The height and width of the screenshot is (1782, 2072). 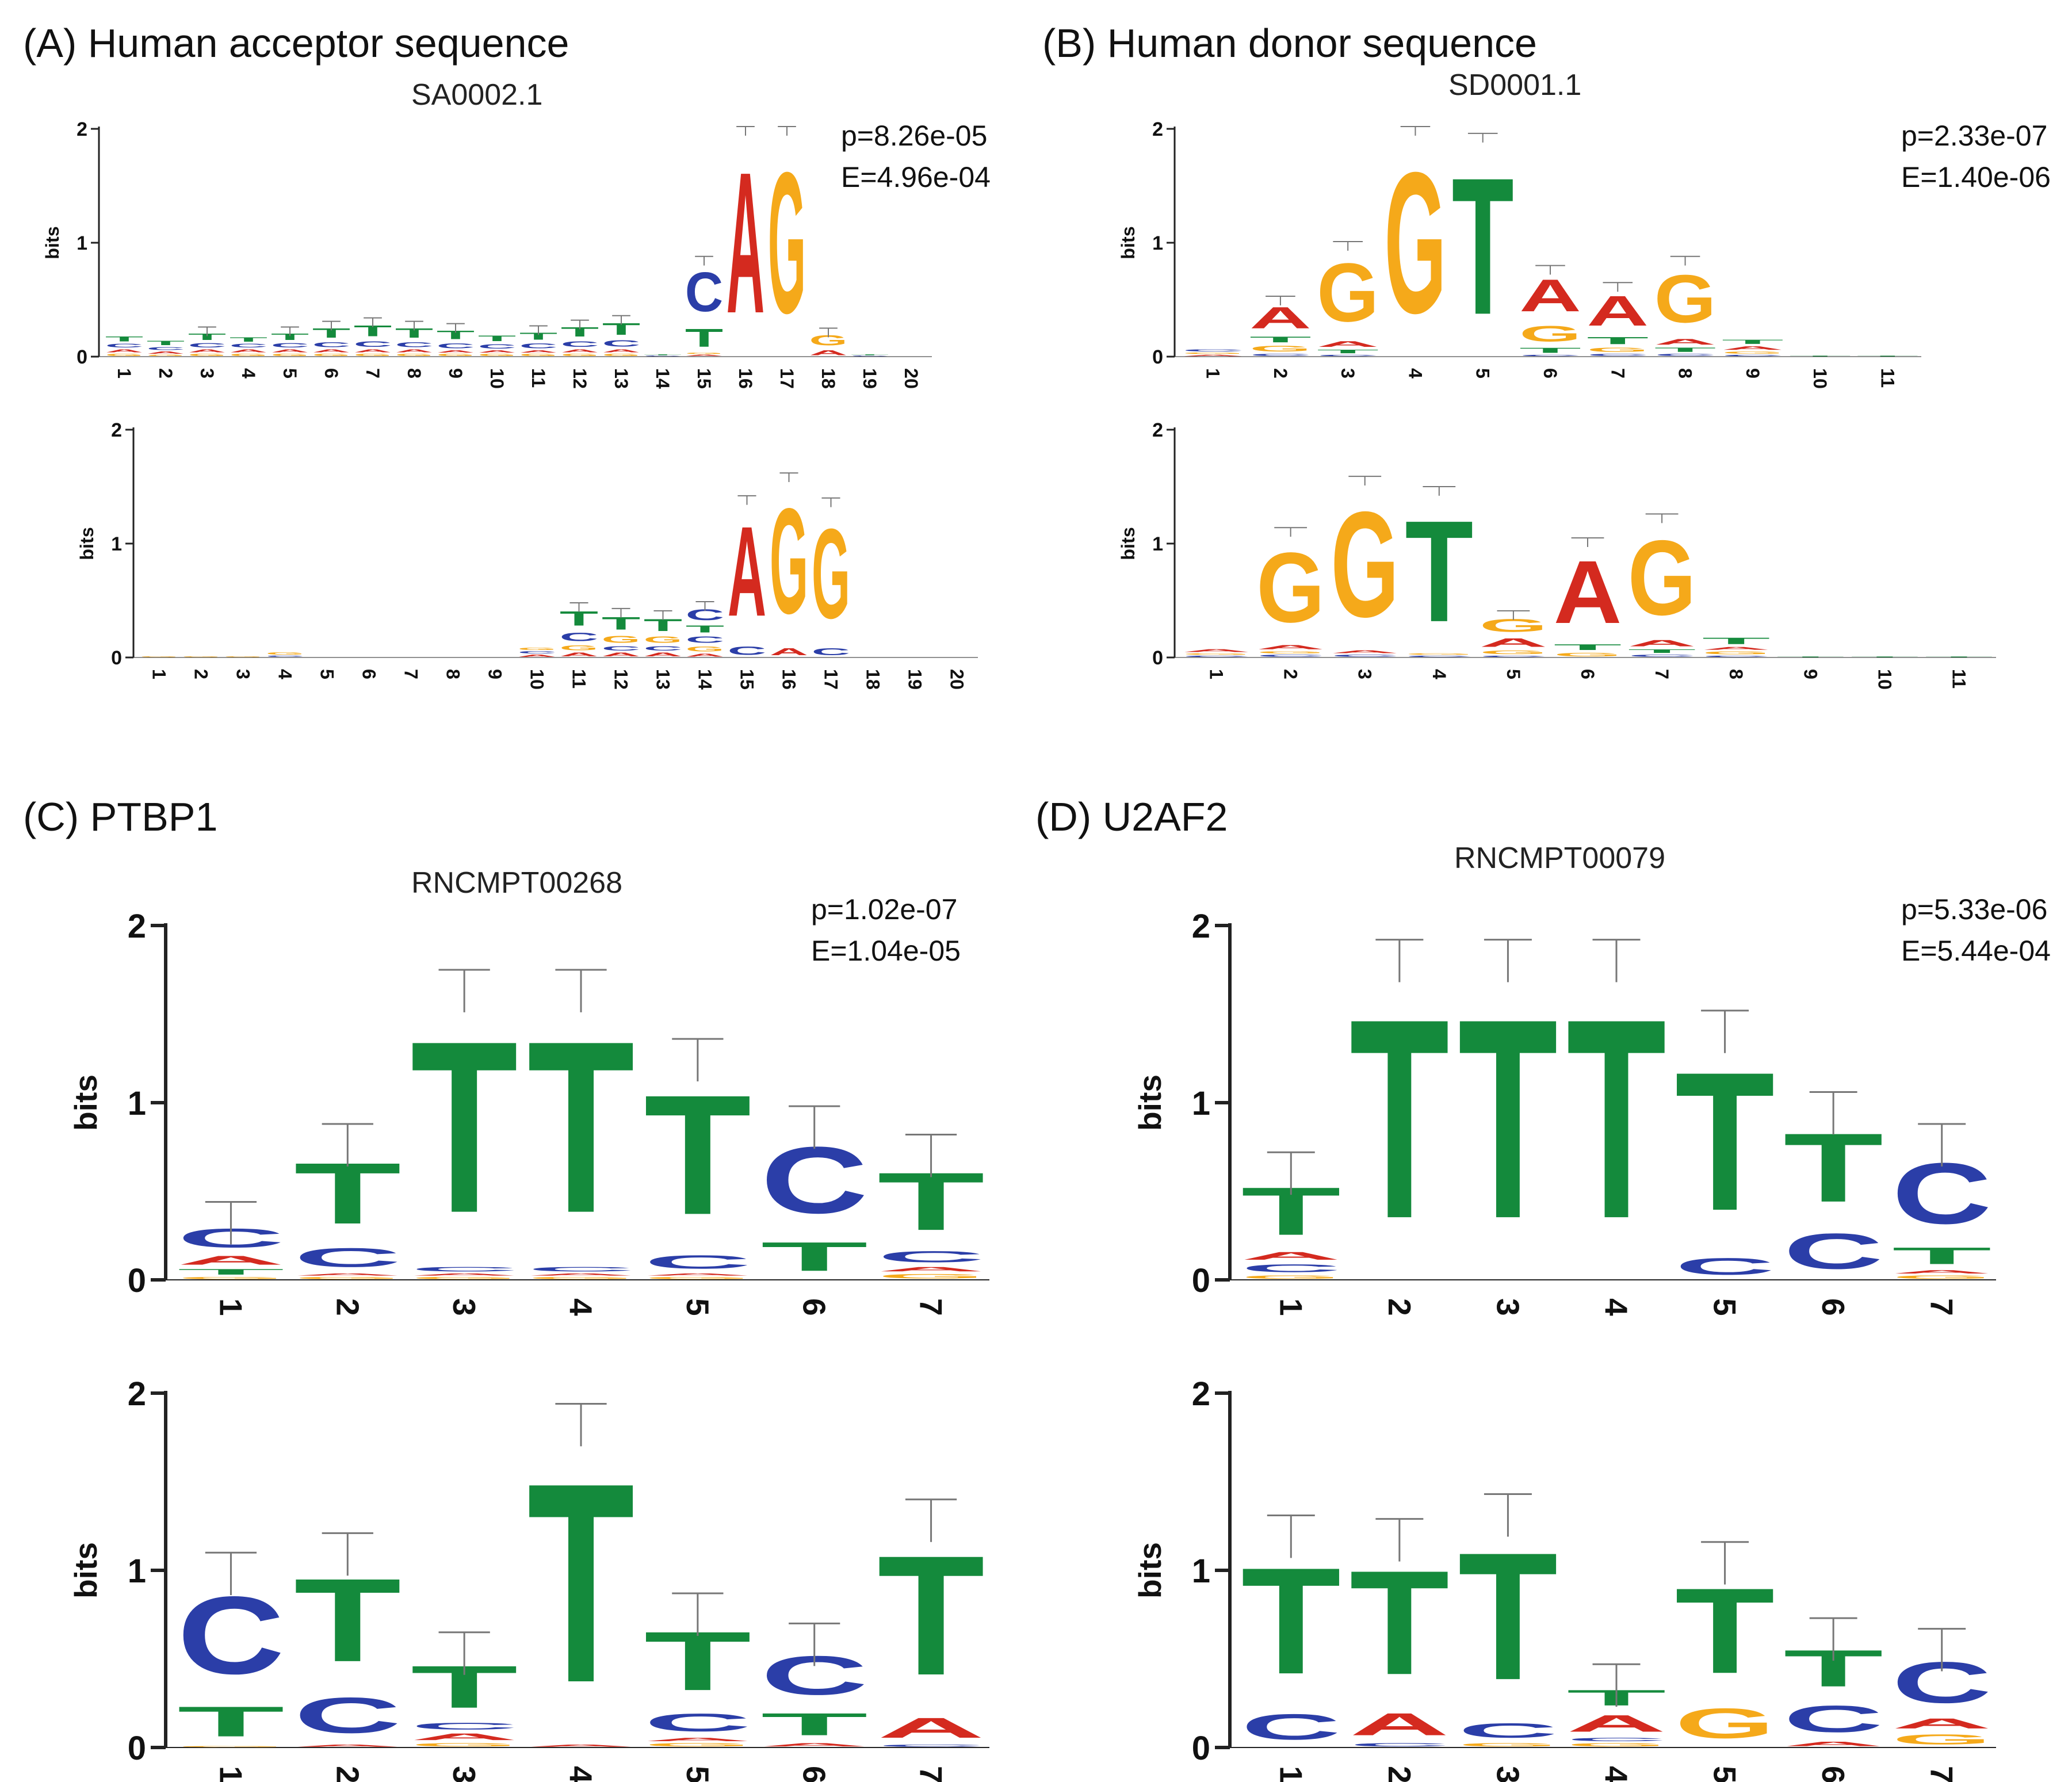 I want to click on position-label: 5, so click(x=1725, y=1774).